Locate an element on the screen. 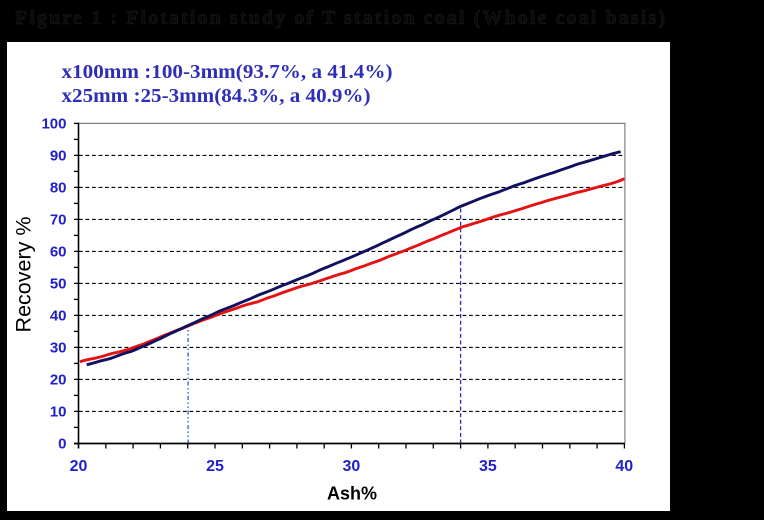 This screenshot has height=520, width=764. svg-text: 50 is located at coordinates (58, 284).